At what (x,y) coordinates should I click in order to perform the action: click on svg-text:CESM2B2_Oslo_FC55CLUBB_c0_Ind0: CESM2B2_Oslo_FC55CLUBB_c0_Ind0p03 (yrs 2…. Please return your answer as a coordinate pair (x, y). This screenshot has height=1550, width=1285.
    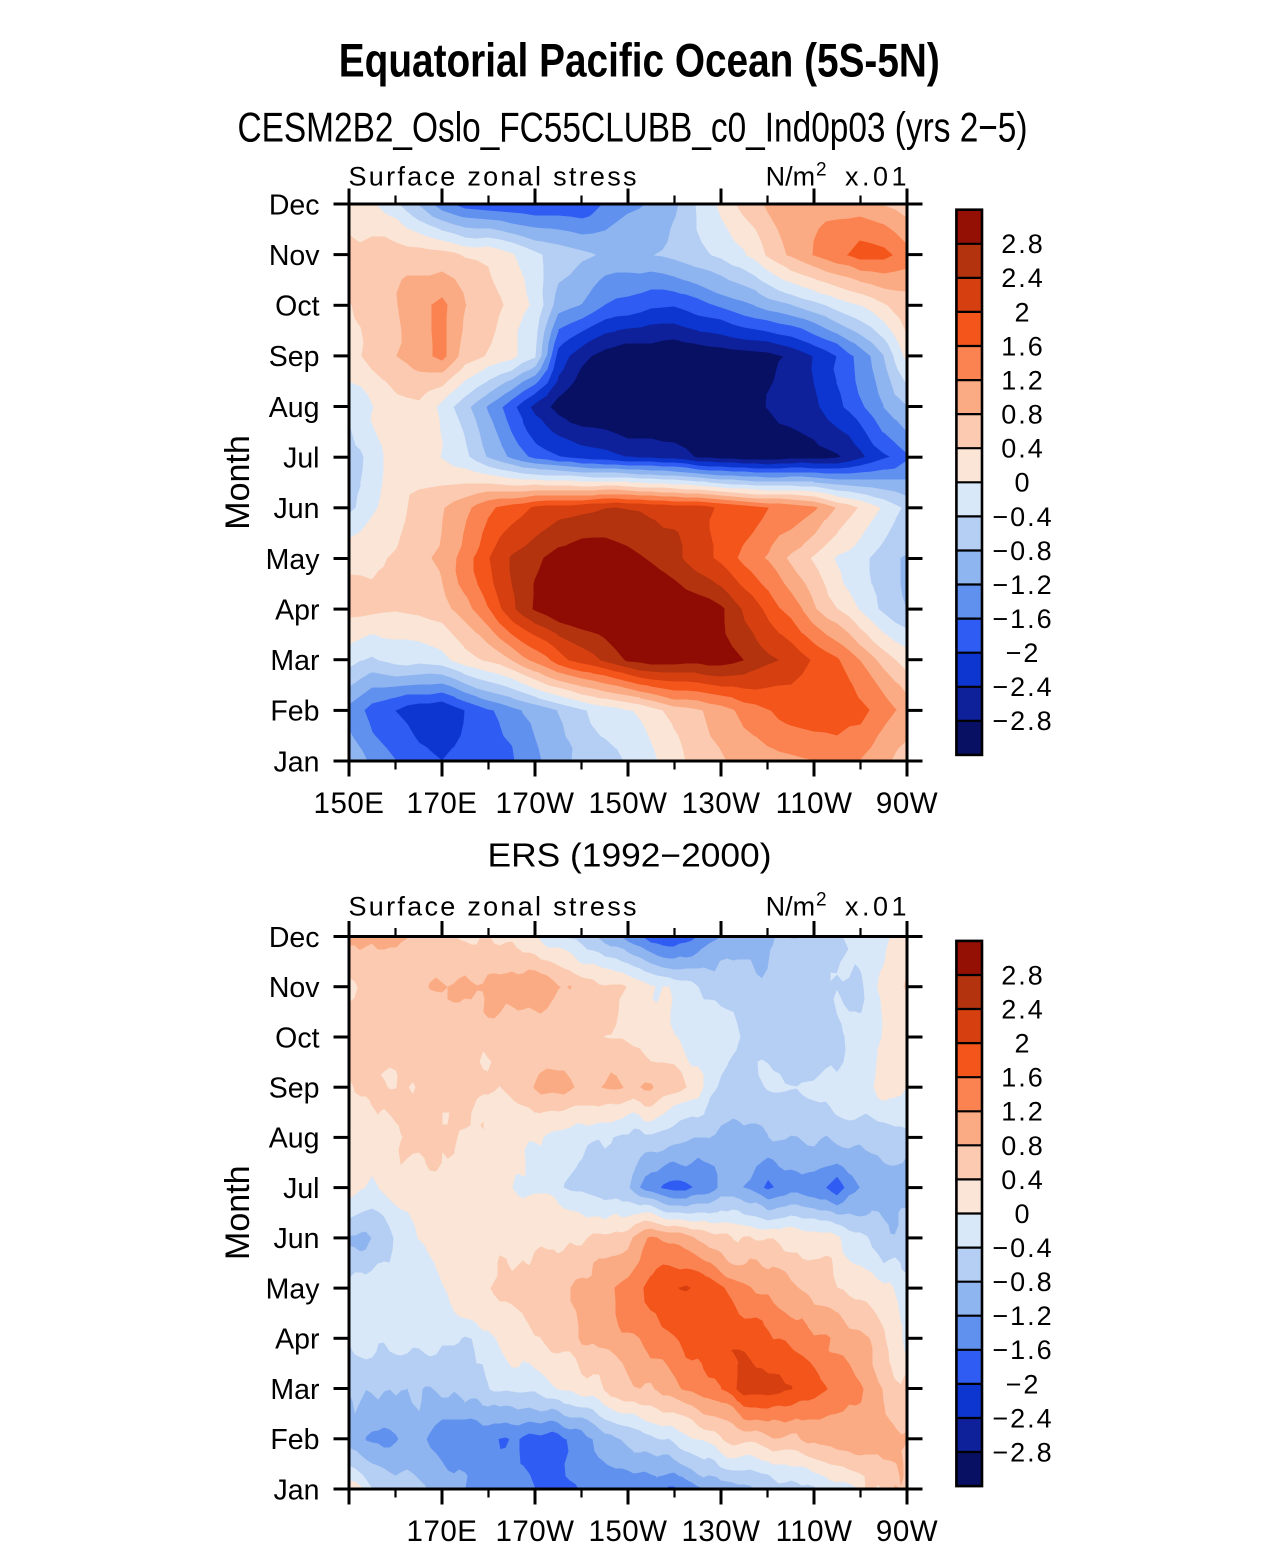
    Looking at the image, I should click on (633, 127).